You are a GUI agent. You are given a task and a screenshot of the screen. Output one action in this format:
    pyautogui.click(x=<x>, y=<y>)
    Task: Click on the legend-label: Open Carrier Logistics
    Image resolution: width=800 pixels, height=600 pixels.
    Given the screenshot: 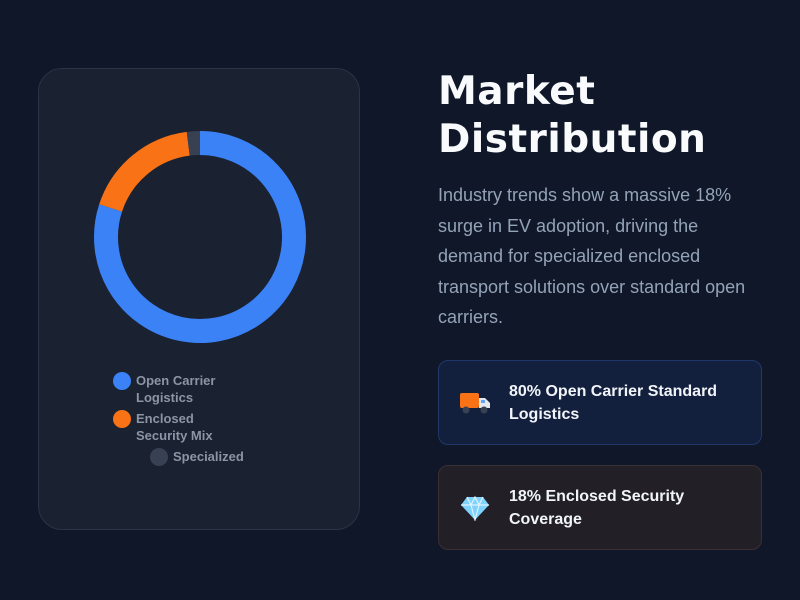 What is the action you would take?
    pyautogui.click(x=176, y=389)
    